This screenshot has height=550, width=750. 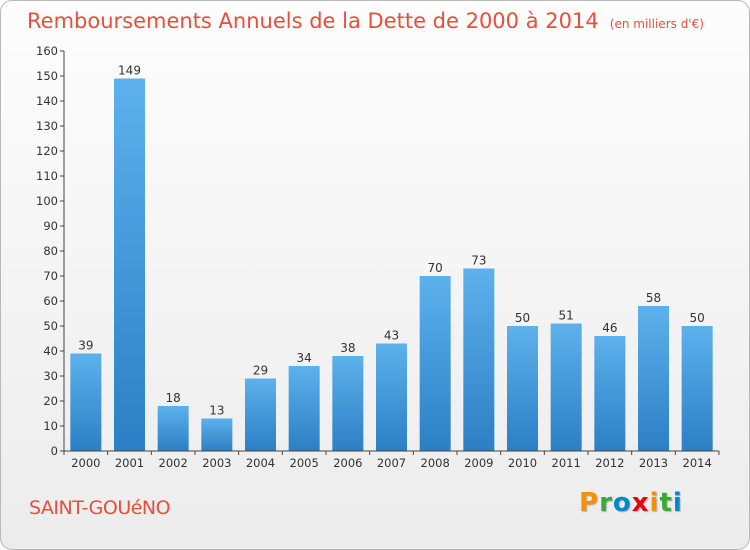 What do you see at coordinates (697, 463) in the screenshot?
I see `x-tick-label: 2014` at bounding box center [697, 463].